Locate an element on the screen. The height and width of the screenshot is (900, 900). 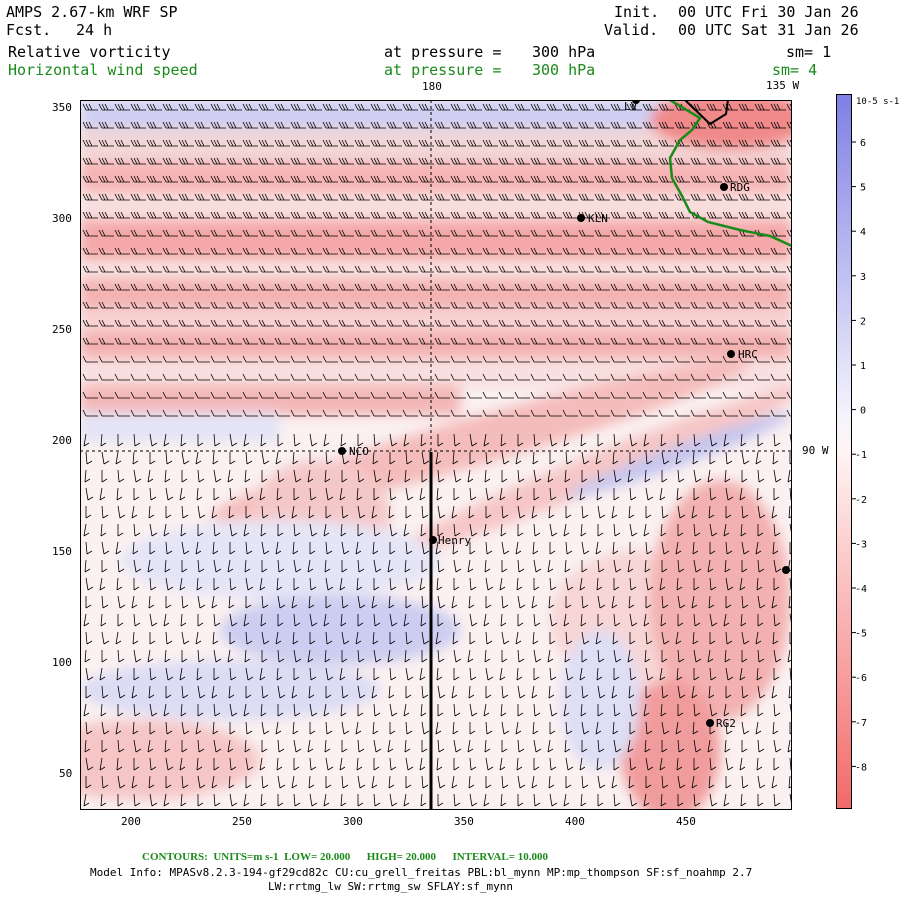
station-rg2-label: RG2 is located at coordinates (726, 723).